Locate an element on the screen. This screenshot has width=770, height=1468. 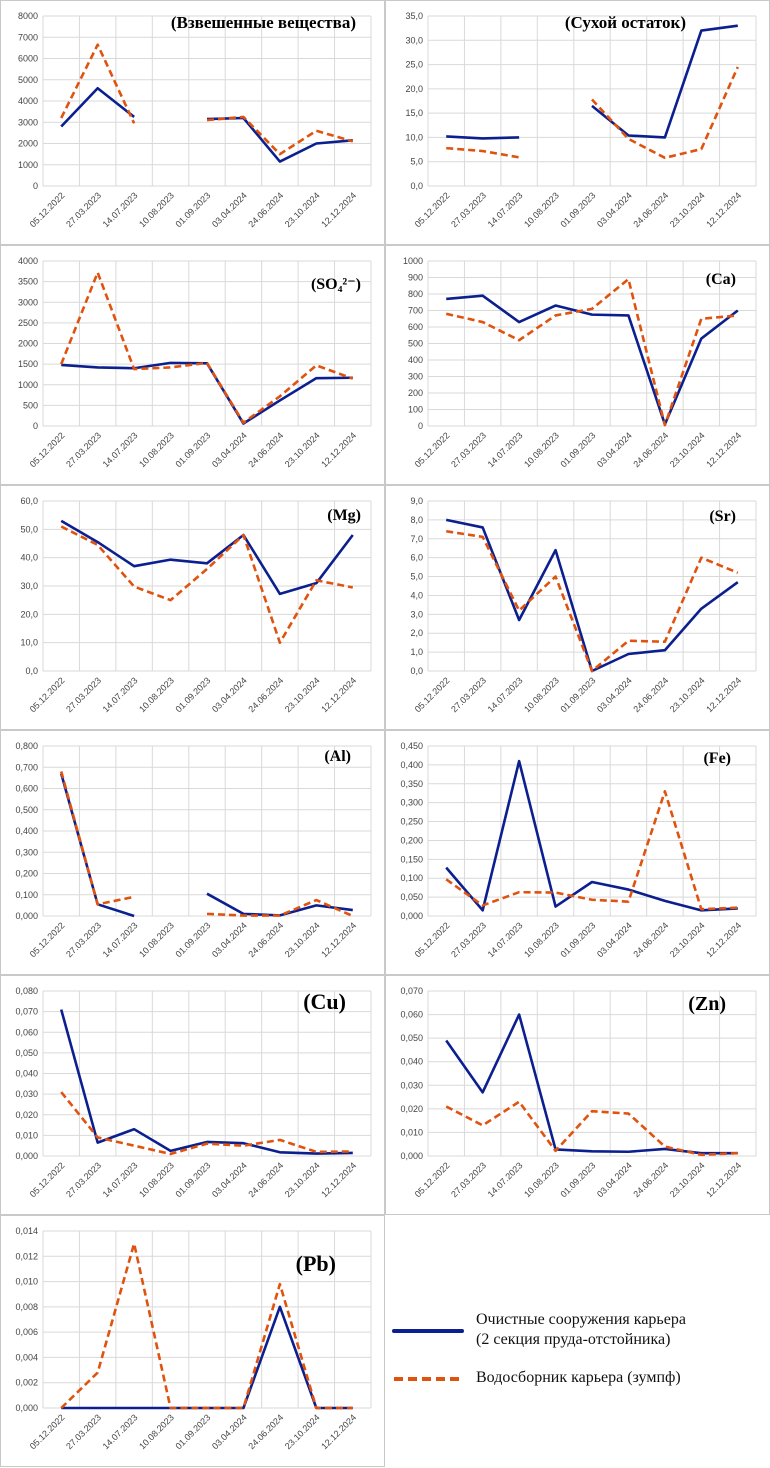
y-tick-label: 3500 is located at coordinates (28, 282).